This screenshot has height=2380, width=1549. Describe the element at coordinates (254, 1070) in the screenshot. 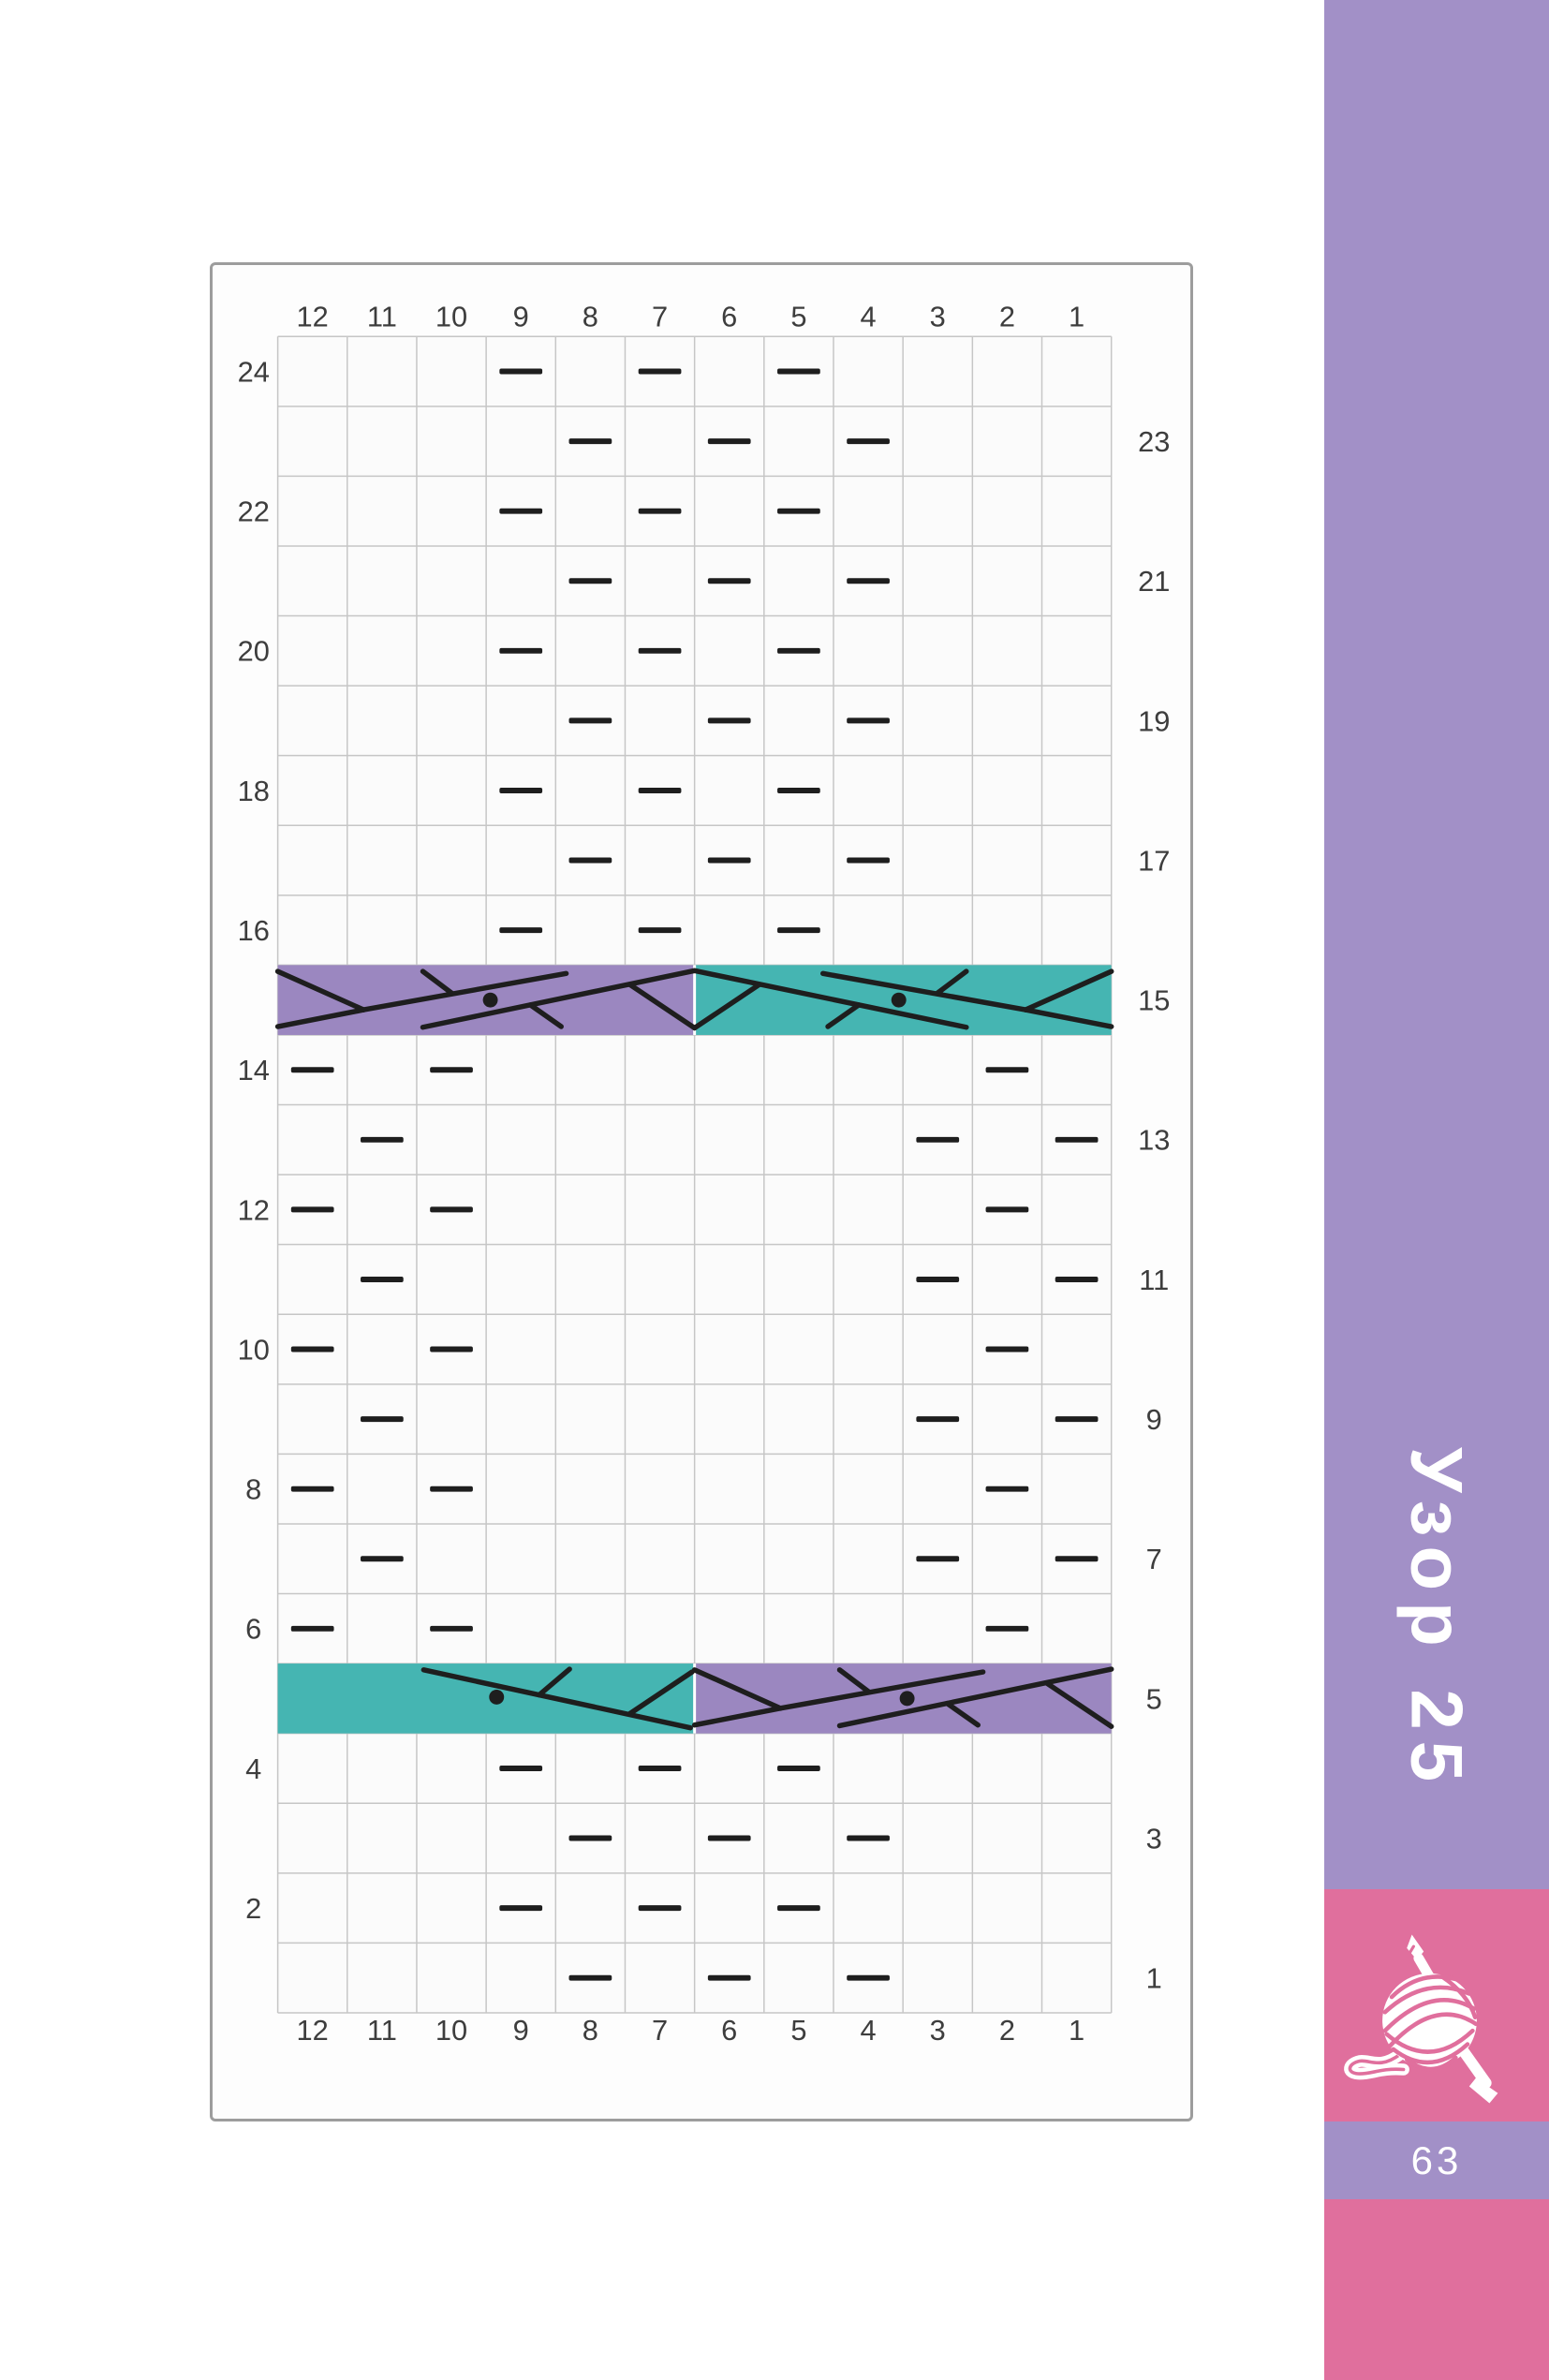

I see `row-label-left: 14` at that location.